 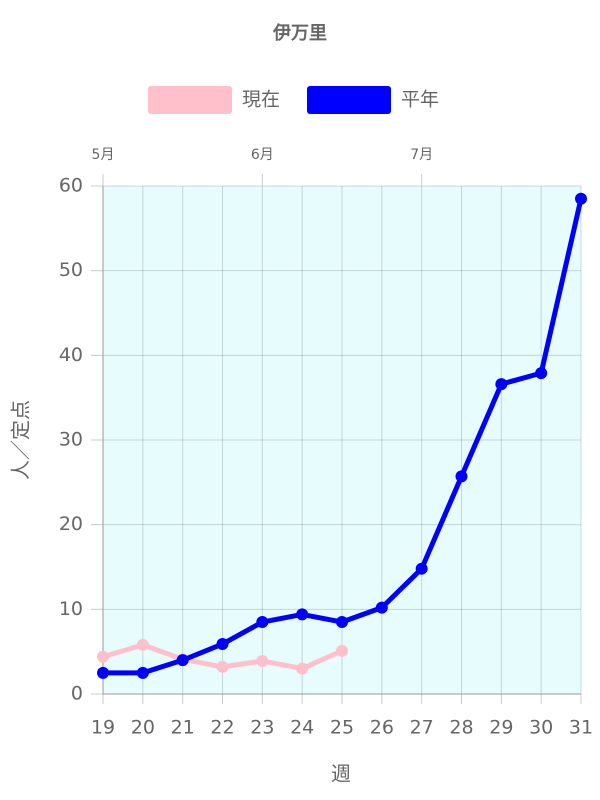 I want to click on x-tick-label: 30, so click(x=541, y=728).